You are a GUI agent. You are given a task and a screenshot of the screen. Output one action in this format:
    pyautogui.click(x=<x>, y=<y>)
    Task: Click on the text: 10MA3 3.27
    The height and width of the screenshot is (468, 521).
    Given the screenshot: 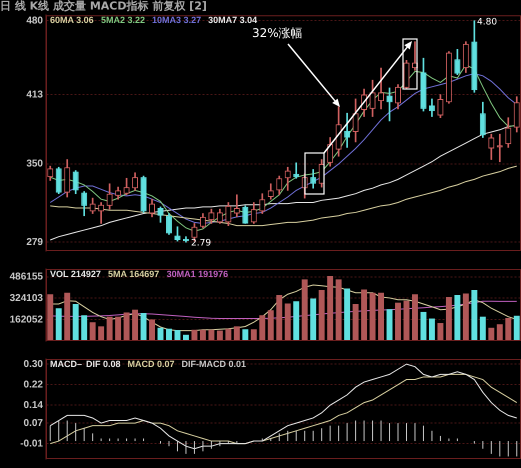 What is the action you would take?
    pyautogui.click(x=177, y=20)
    